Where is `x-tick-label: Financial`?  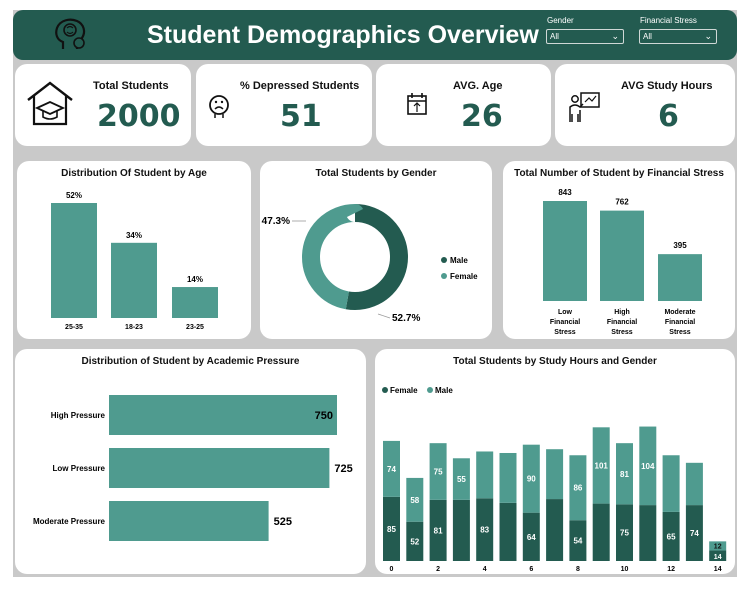
x-tick-label: Financial is located at coordinates (622, 322).